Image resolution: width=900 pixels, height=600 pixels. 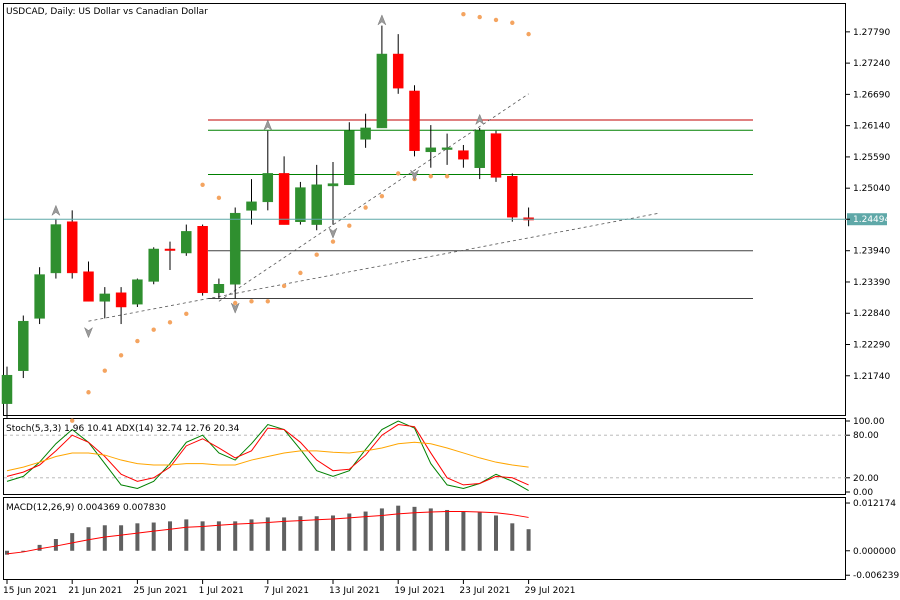 What do you see at coordinates (30, 591) in the screenshot?
I see `x-tick-label: 15 Jun 2021` at bounding box center [30, 591].